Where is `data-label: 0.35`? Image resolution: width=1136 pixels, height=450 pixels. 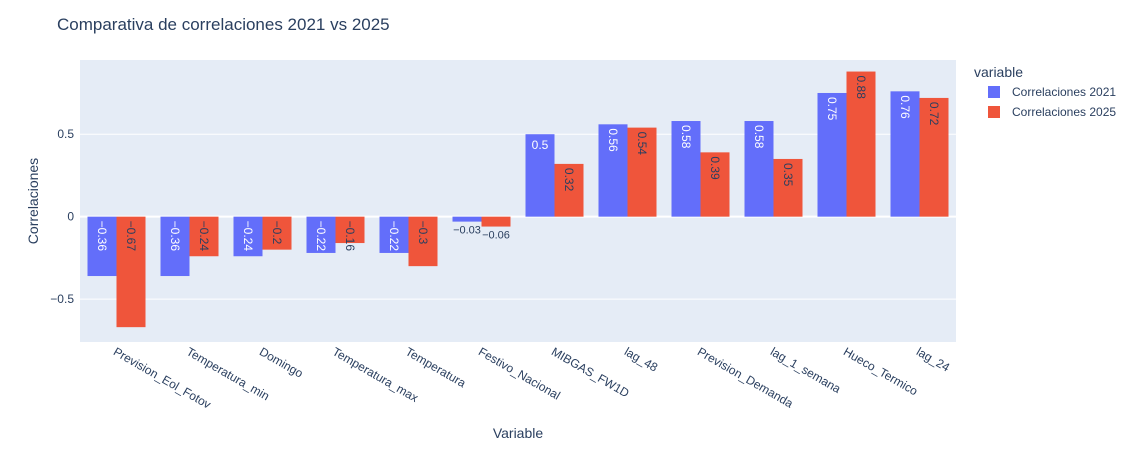 data-label: 0.35 is located at coordinates (788, 175).